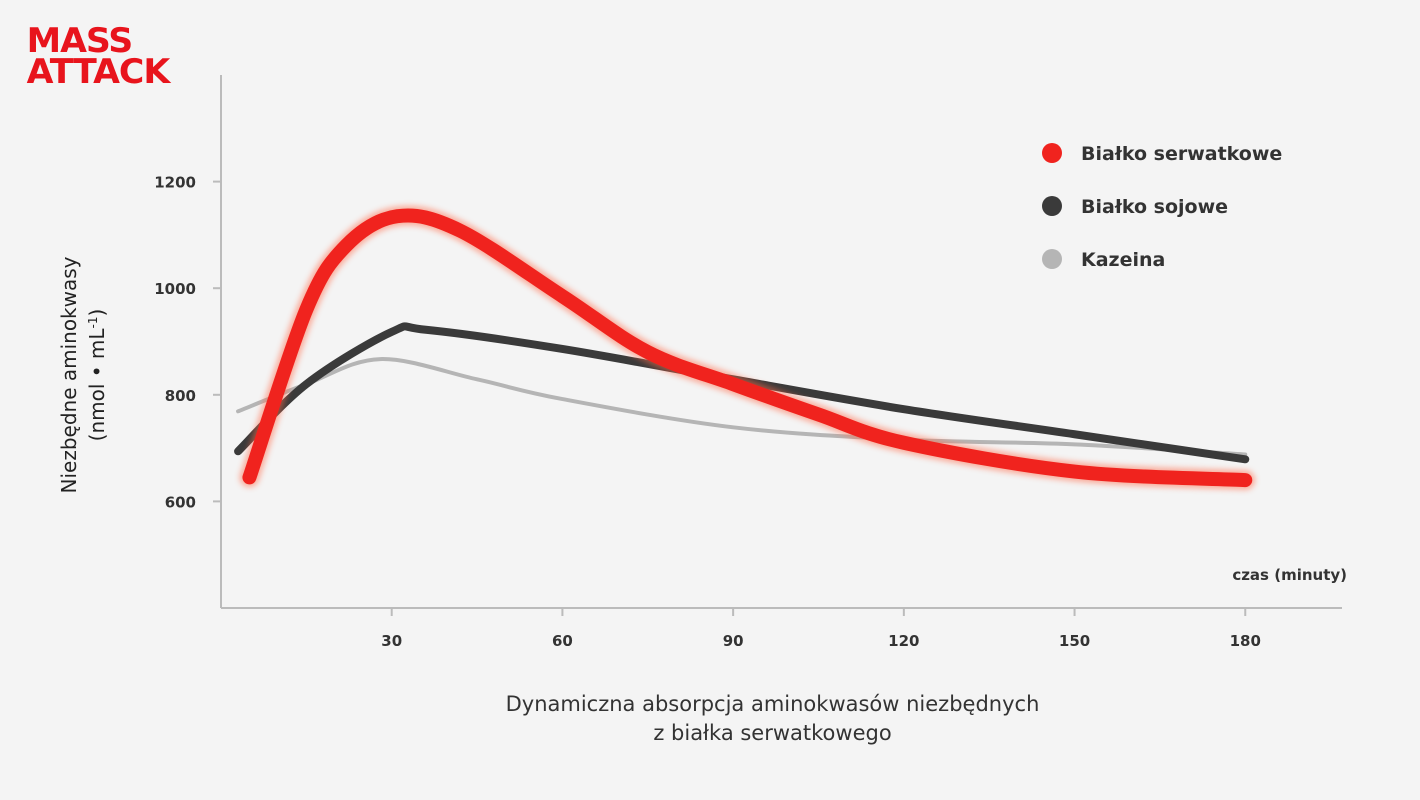 The width and height of the screenshot is (1420, 800). What do you see at coordinates (98, 72) in the screenshot?
I see `logo-line2: ATTACK` at bounding box center [98, 72].